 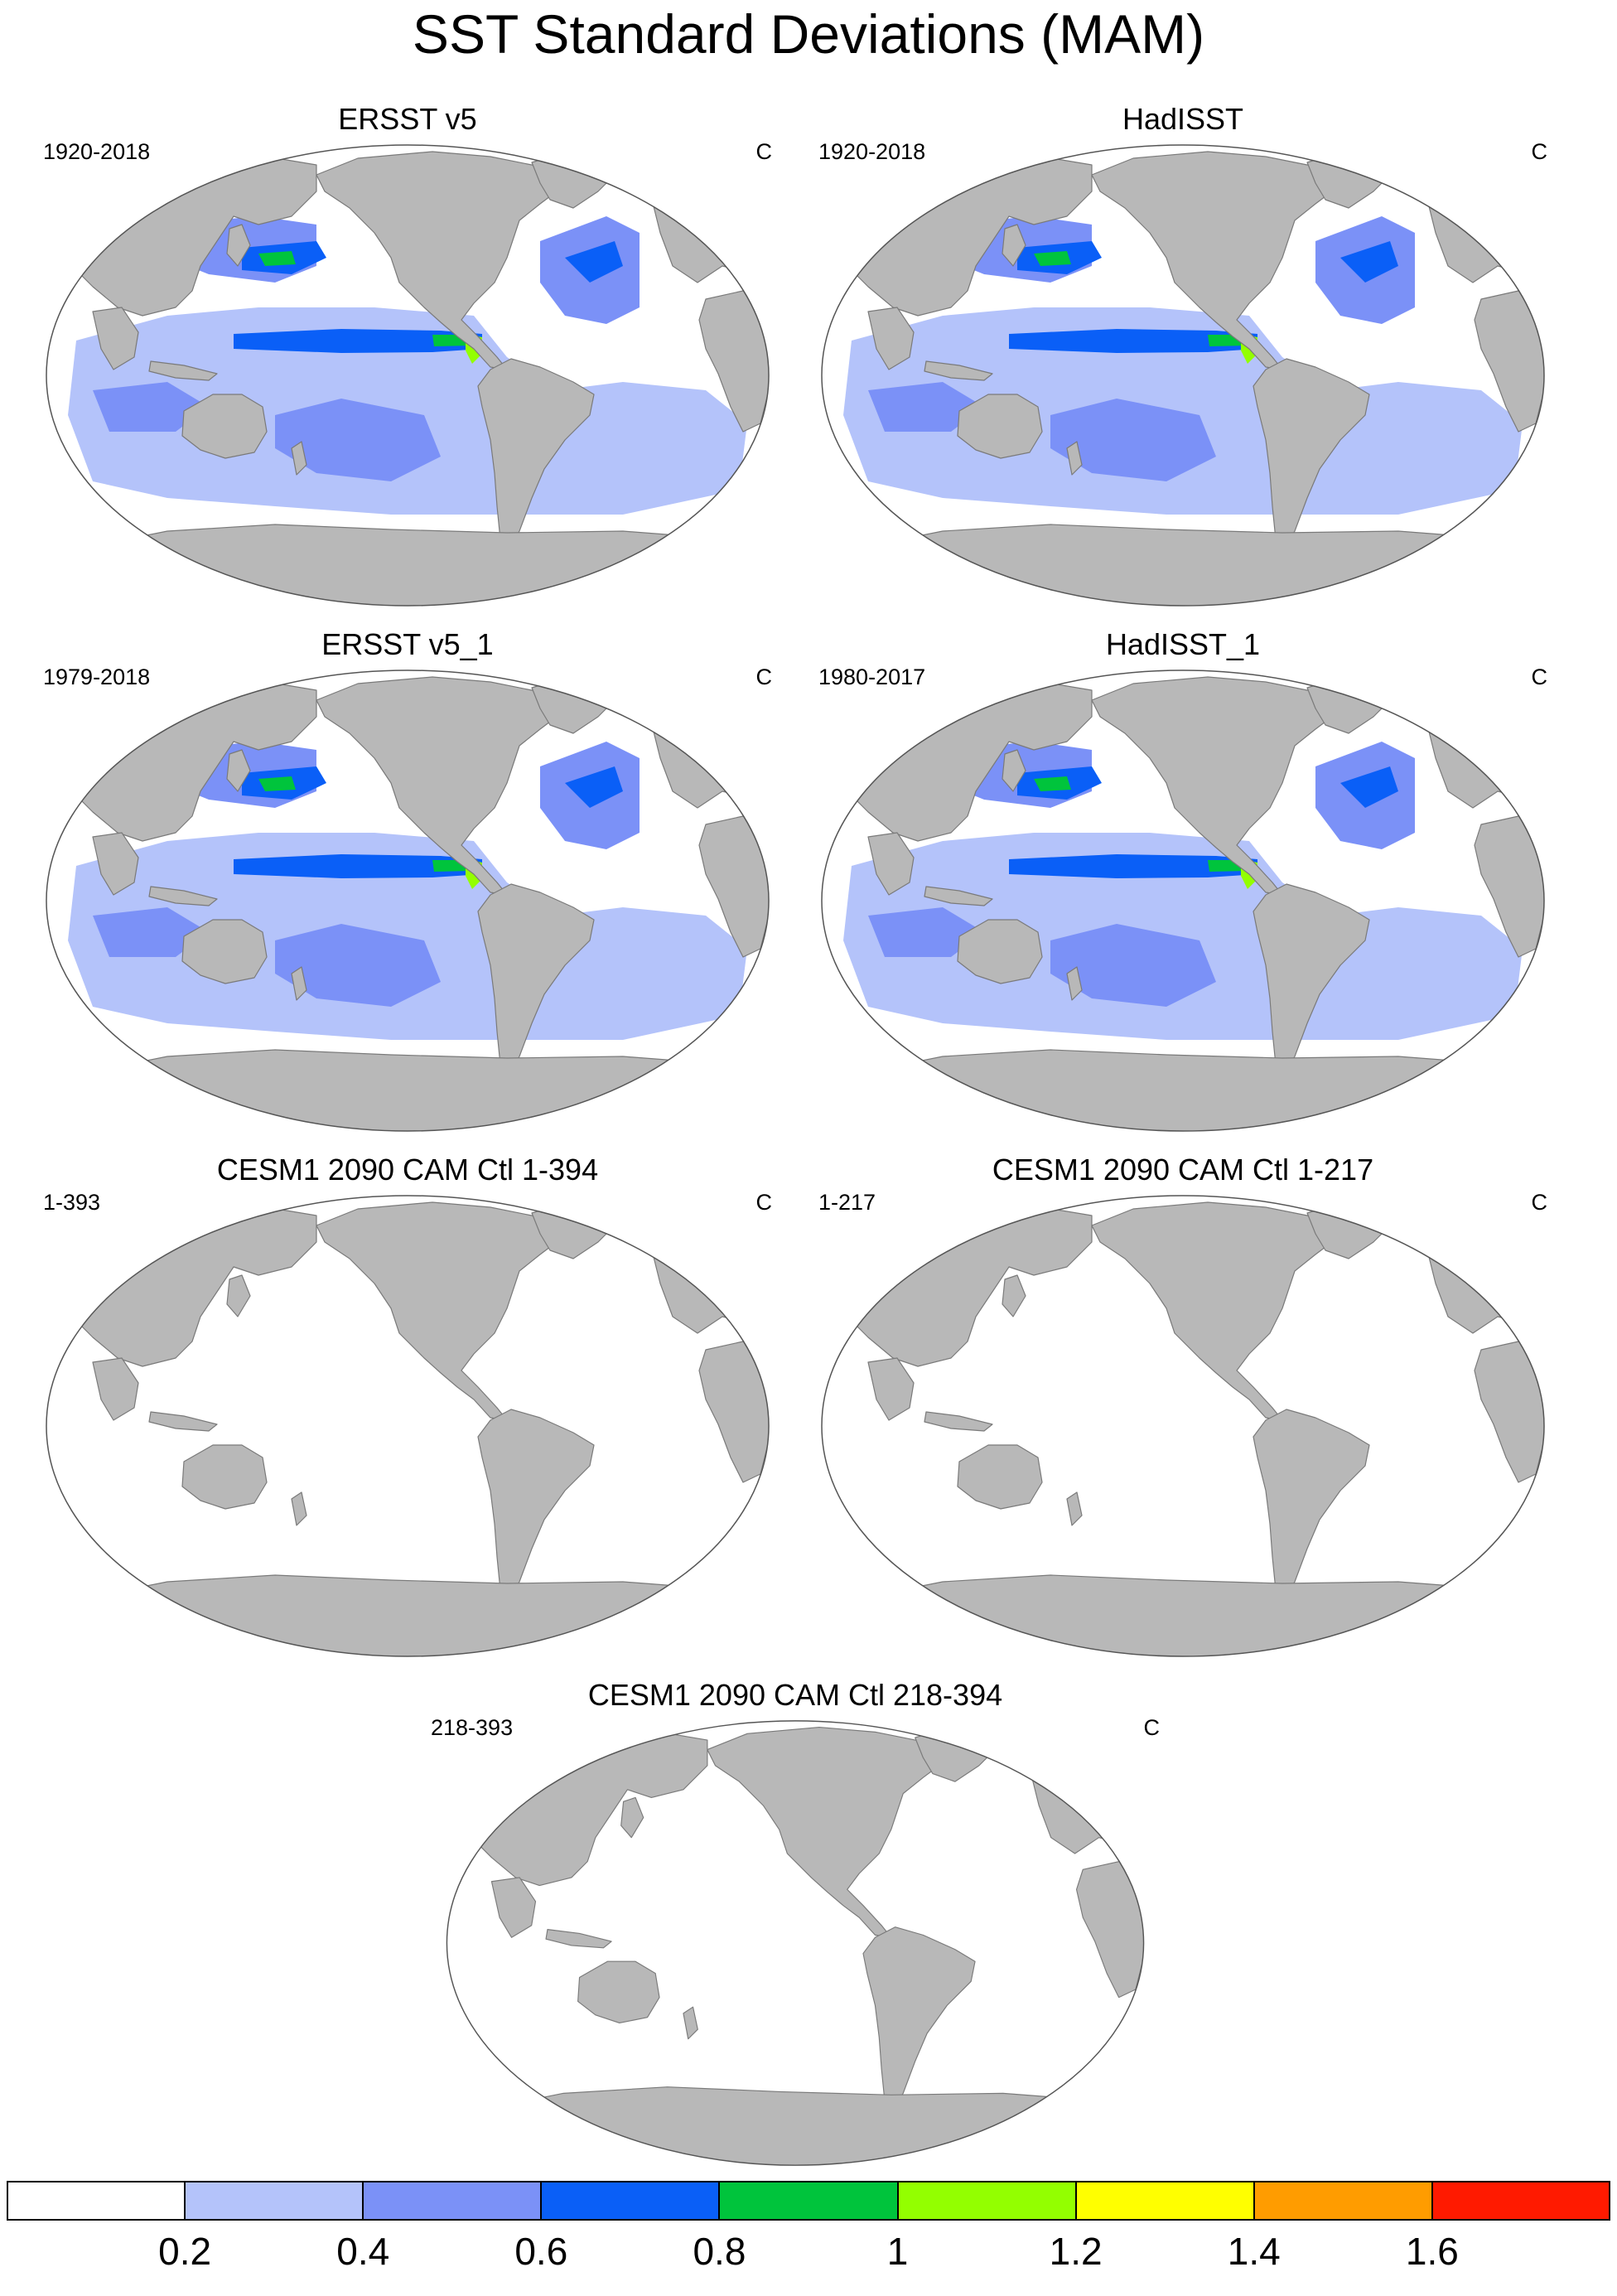 What do you see at coordinates (719, 2251) in the screenshot?
I see `colorbar-tick-label: 0.8` at bounding box center [719, 2251].